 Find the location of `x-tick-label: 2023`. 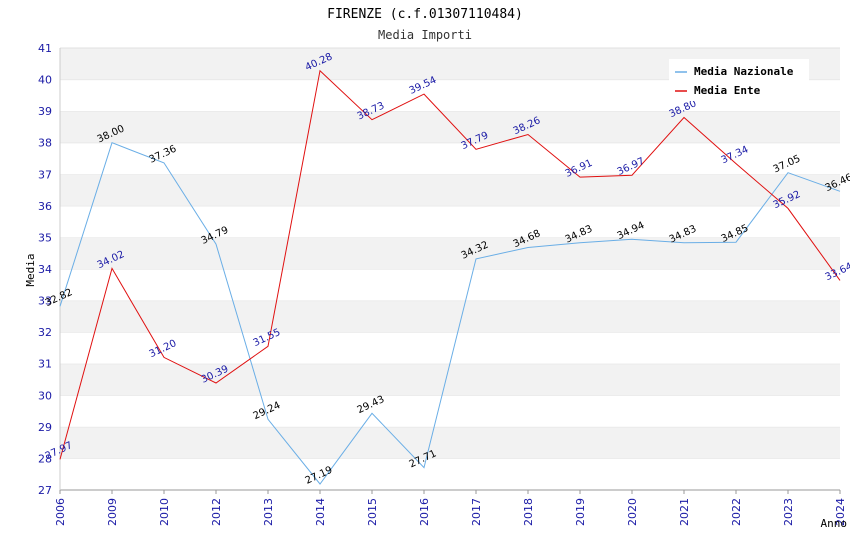

x-tick-label: 2023 is located at coordinates (788, 512).